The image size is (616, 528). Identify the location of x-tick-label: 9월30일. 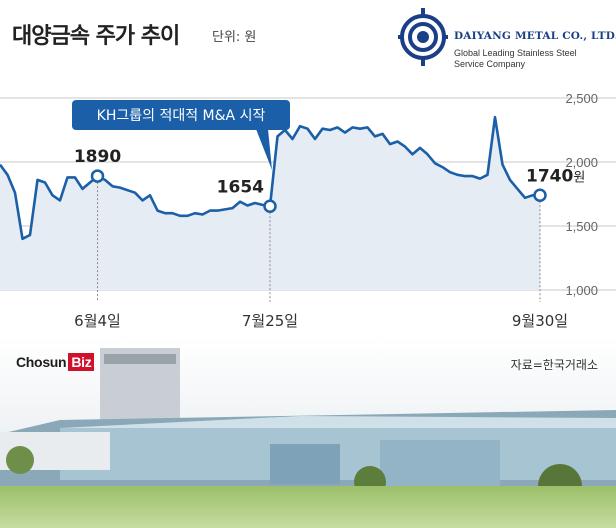
(540, 321).